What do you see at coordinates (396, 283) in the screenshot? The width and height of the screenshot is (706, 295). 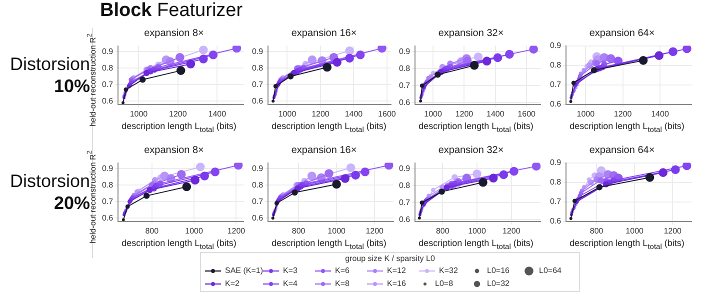 I see `legend-label: K=16` at bounding box center [396, 283].